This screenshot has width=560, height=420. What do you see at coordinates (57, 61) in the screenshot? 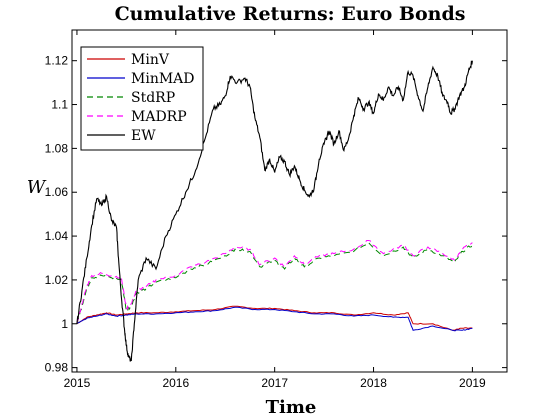
I see `y-tick-label: 1.12` at bounding box center [57, 61].